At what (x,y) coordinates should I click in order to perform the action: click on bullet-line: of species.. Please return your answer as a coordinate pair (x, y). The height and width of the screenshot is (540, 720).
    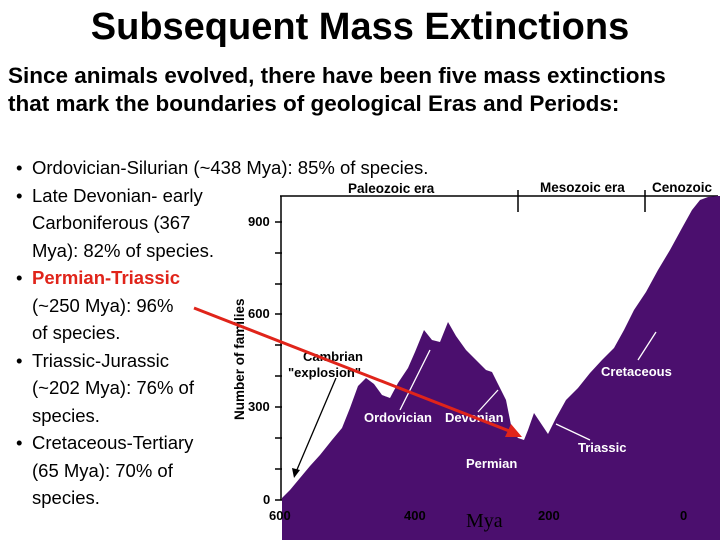
    Looking at the image, I should click on (76, 332).